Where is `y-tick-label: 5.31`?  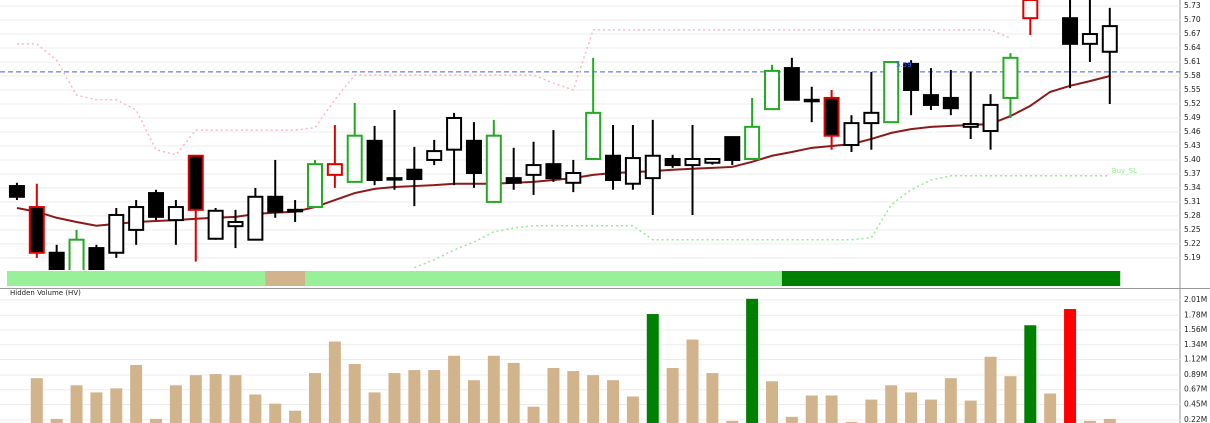 y-tick-label: 5.31 is located at coordinates (1192, 201).